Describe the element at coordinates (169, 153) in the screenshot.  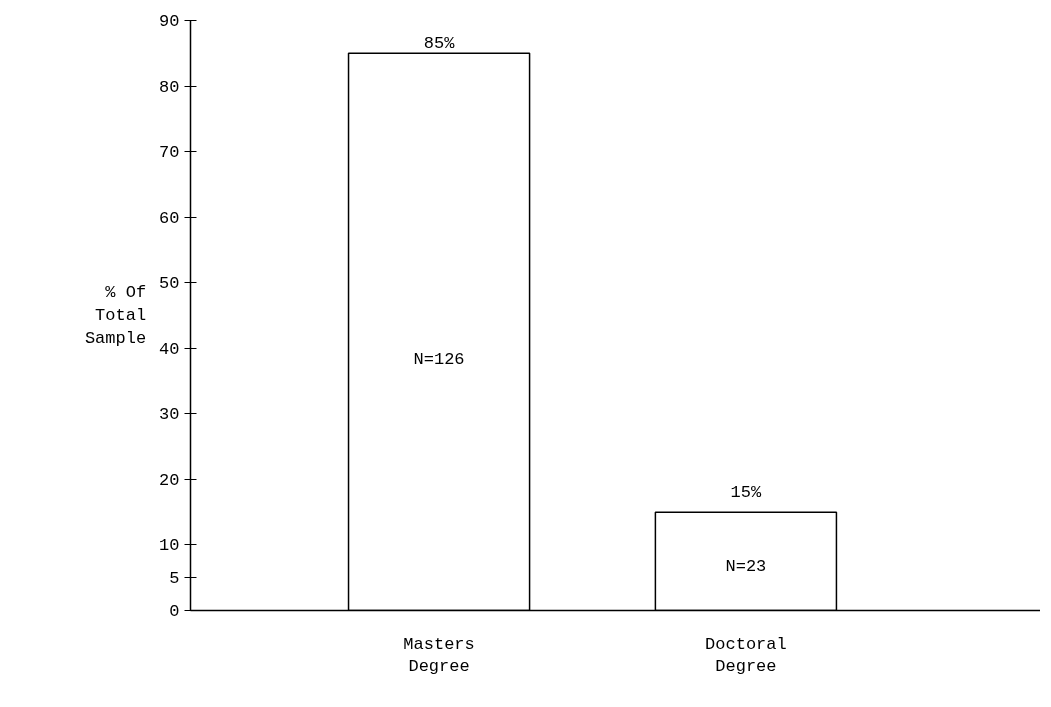
I see `y-tick-label: 70` at that location.